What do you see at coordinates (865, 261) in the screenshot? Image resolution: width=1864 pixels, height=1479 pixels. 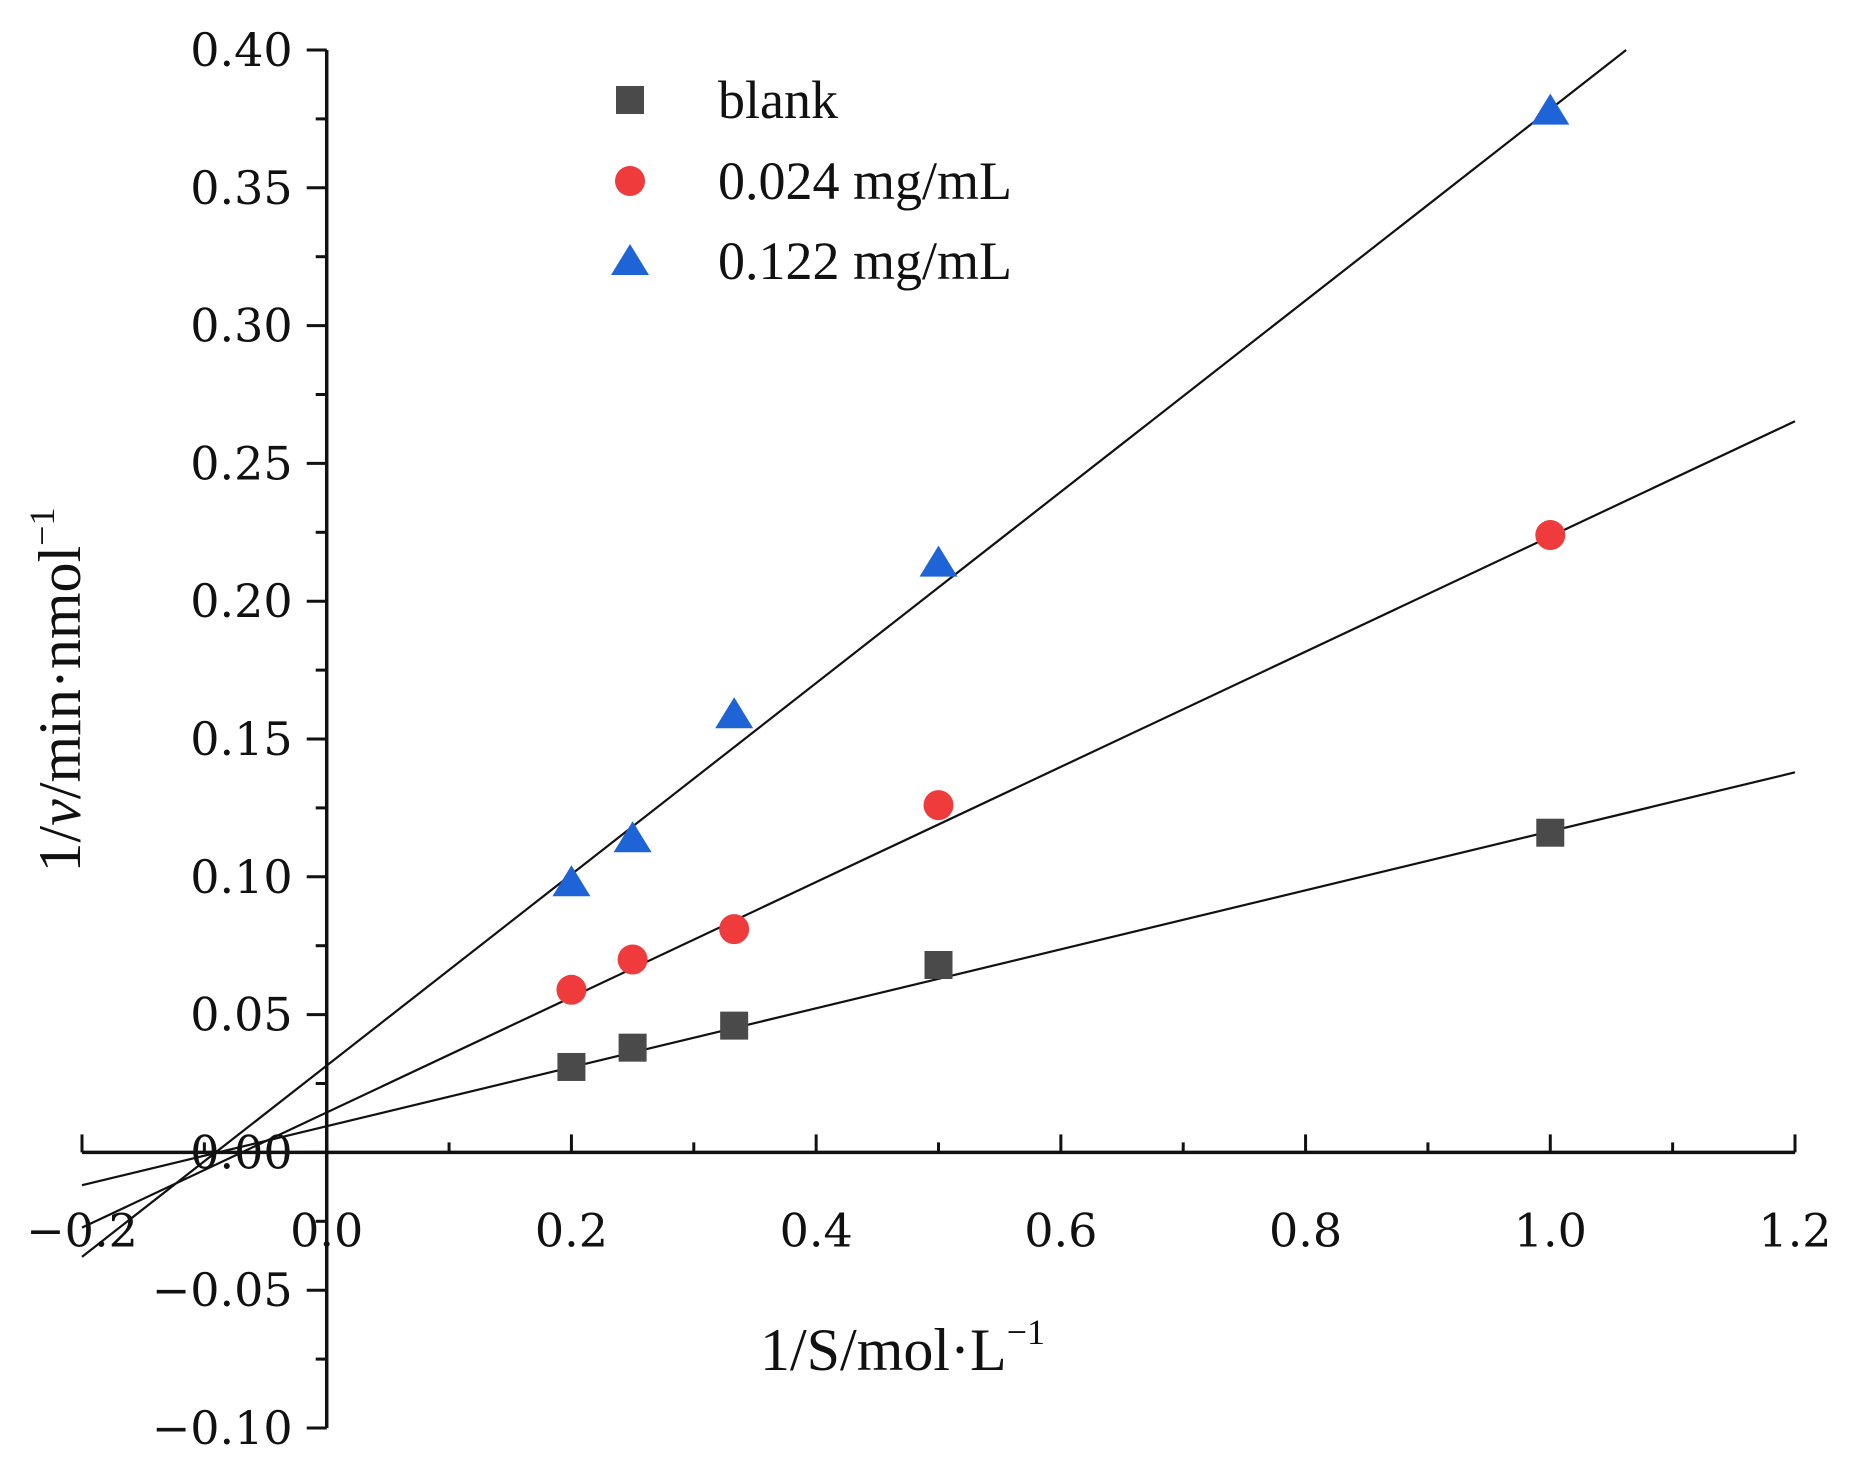 I see `legend-label-0-122: 0.122 mg/mL` at bounding box center [865, 261].